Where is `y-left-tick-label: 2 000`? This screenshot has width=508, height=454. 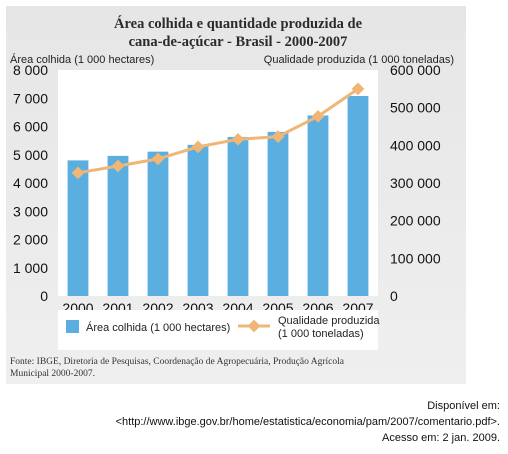 y-left-tick-label: 2 000 is located at coordinates (30, 240).